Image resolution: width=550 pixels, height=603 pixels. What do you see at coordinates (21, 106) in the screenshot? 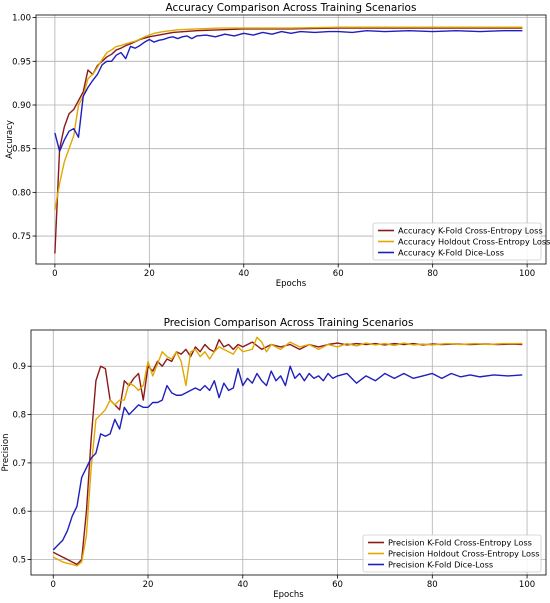
I see `y-tick-label: 0.90` at bounding box center [21, 106].